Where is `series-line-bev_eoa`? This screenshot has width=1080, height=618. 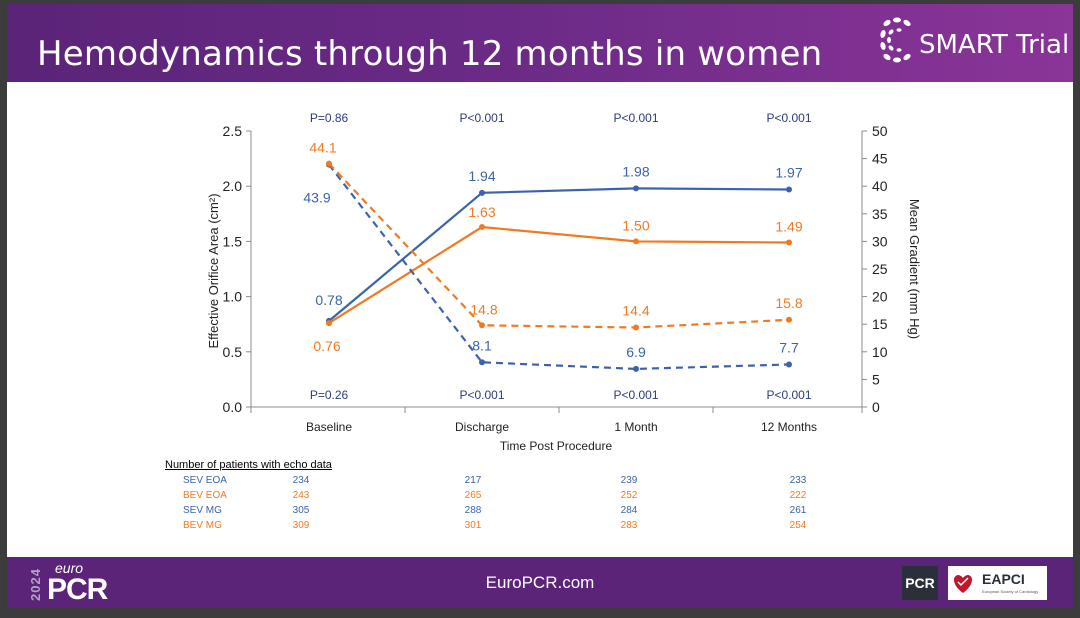 series-line-bev_eoa is located at coordinates (559, 275).